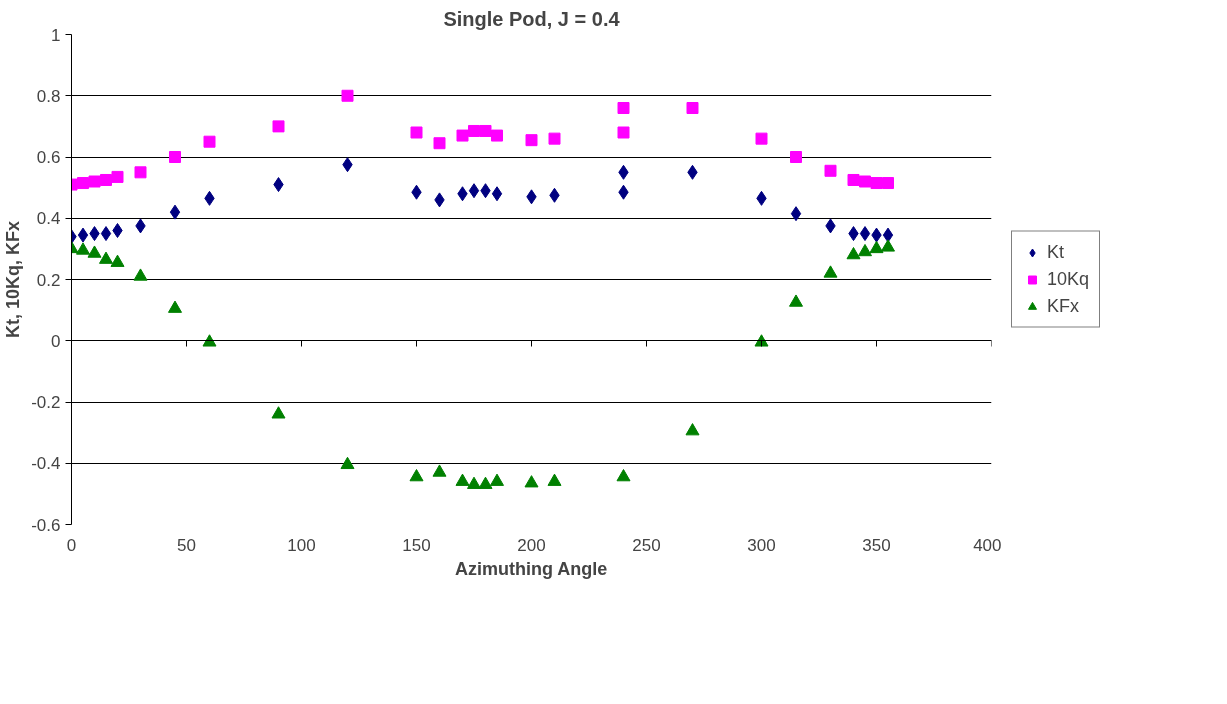  I want to click on y-tick-label: 0.8, so click(48, 96).